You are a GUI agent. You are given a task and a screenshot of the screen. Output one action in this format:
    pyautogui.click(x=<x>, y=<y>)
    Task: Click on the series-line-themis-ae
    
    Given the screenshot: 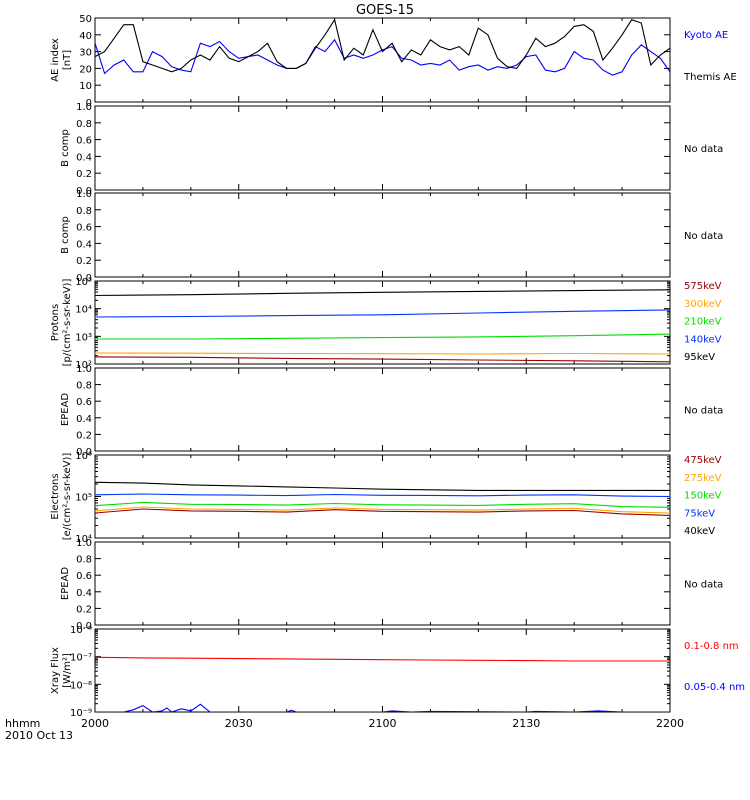 What is the action you would take?
    pyautogui.click(x=382, y=45)
    